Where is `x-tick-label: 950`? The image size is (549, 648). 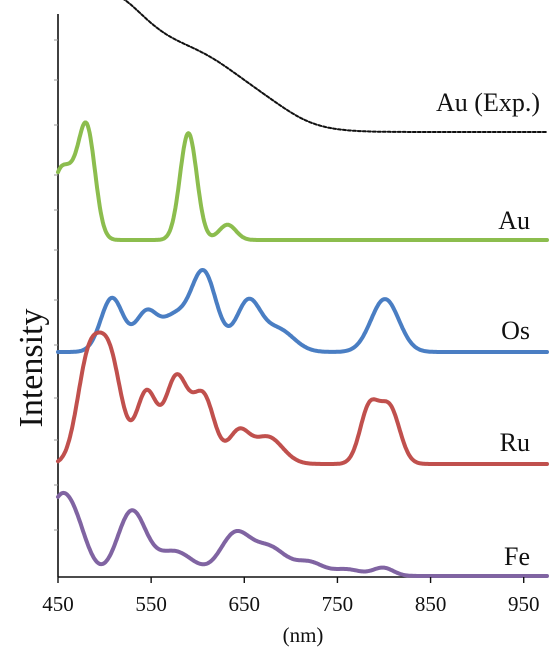
x-tick-label: 950 is located at coordinates (524, 604).